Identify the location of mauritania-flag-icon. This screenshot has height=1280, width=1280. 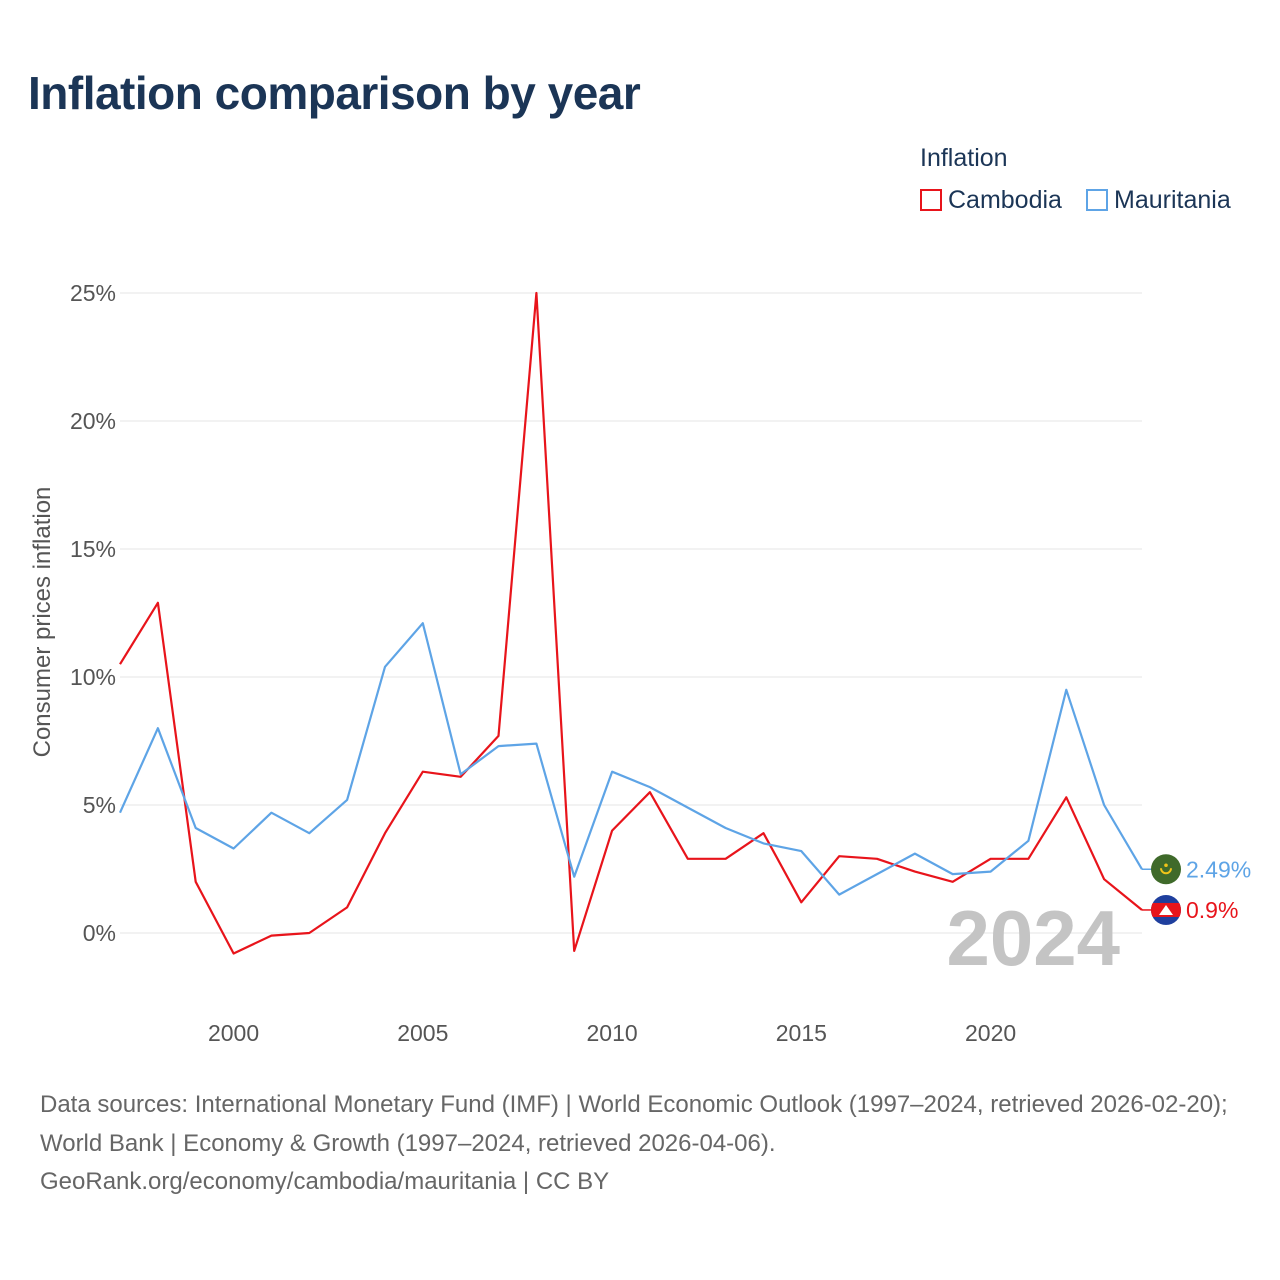
(1166, 869).